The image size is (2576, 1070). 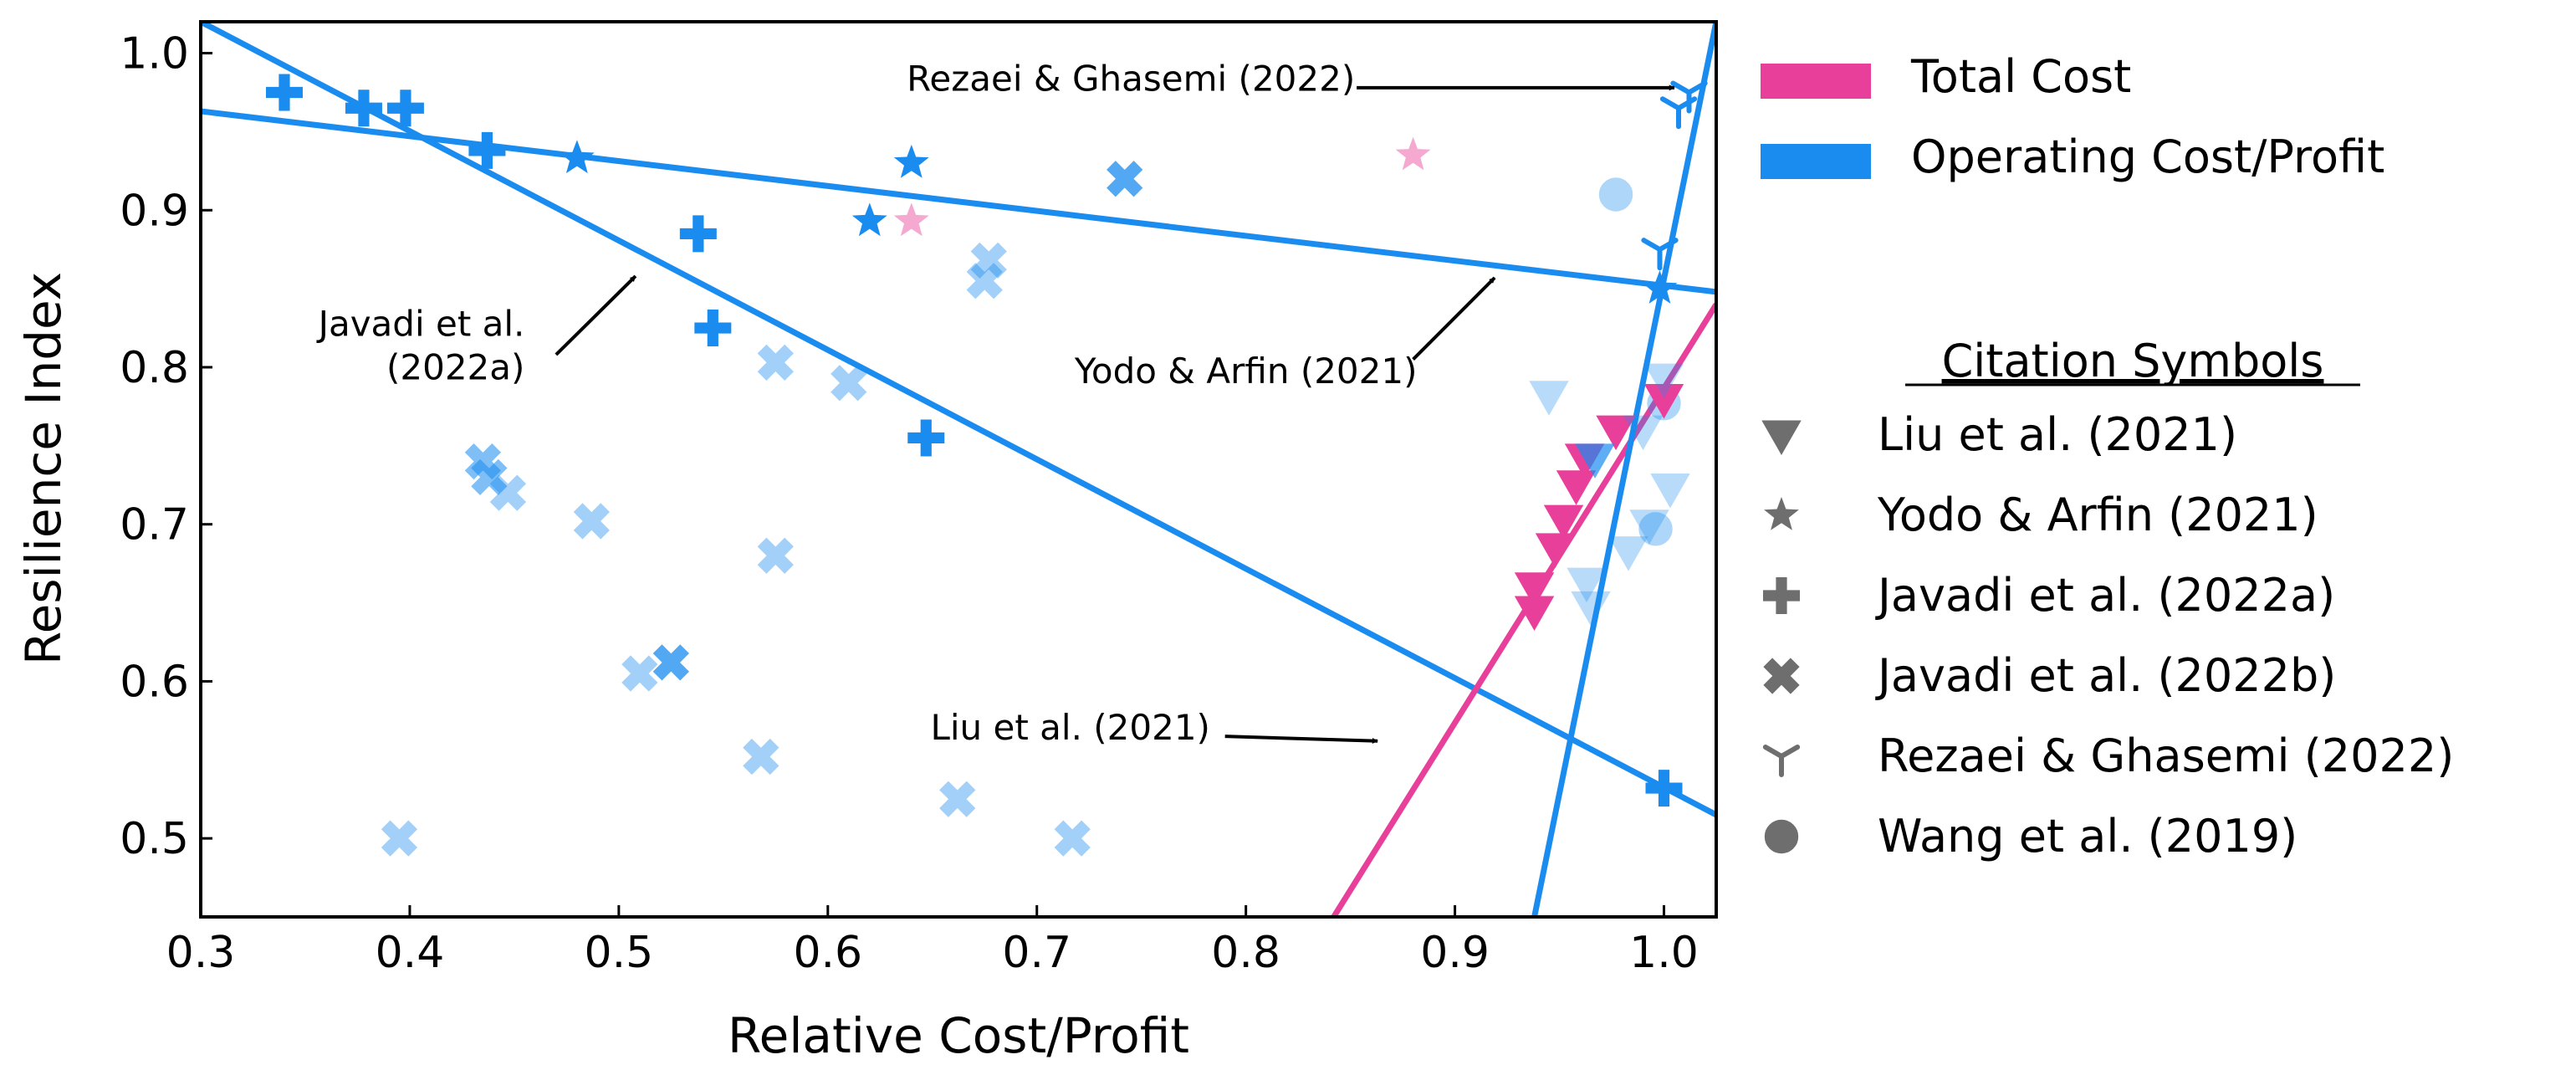 I want to click on legend-citation-label: Rezaei & Ghasemi (2022), so click(x=2166, y=756).